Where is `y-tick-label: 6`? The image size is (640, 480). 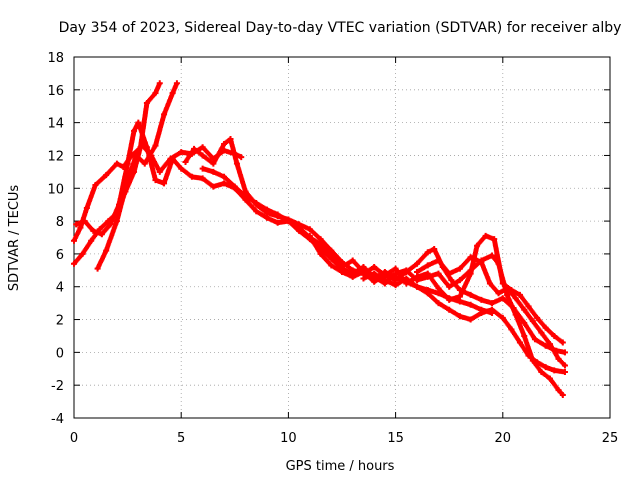
y-tick-label: 6 is located at coordinates (60, 255).